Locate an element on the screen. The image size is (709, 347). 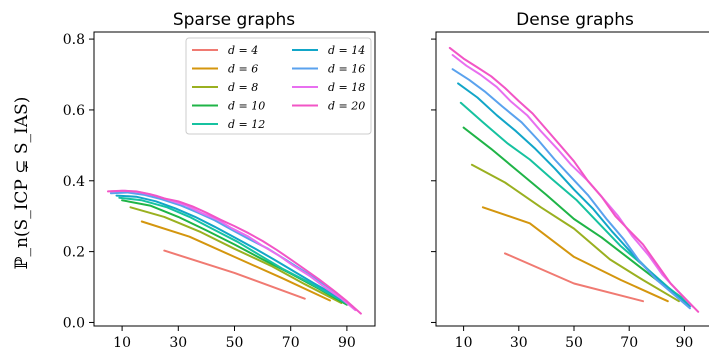
dense-graphs-x-ticks: 10 30 50 70 90 is located at coordinates (574, 336).